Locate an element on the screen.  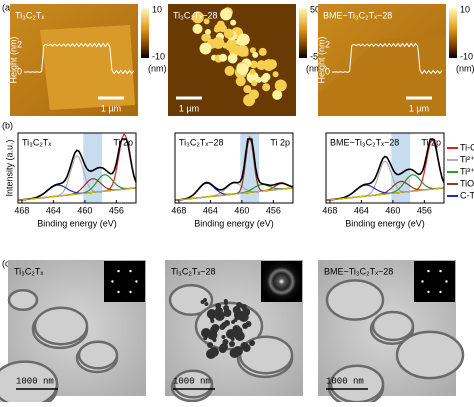
x-tick-label: 468 is located at coordinates (178, 210).